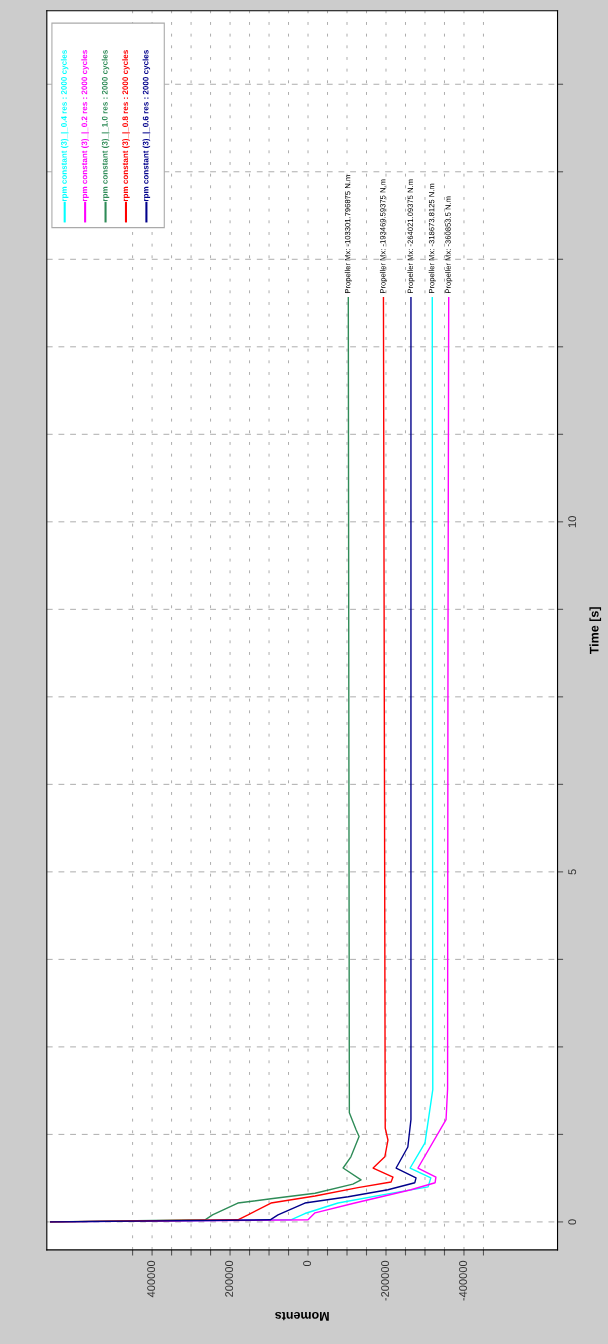 Image resolution: width=608 pixels, height=1344 pixels. I want to click on x-tick-label: 400000, so click(151, 1279).